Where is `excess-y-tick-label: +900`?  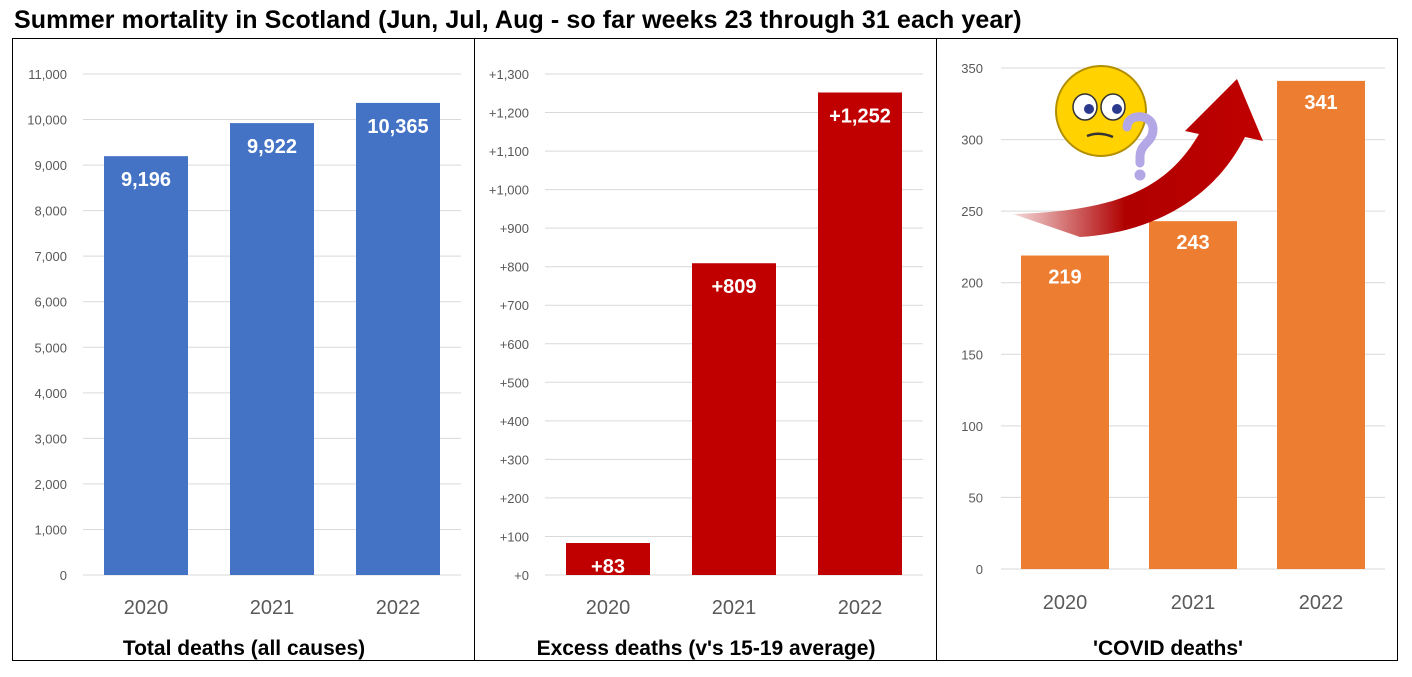
excess-y-tick-label: +900 is located at coordinates (514, 228).